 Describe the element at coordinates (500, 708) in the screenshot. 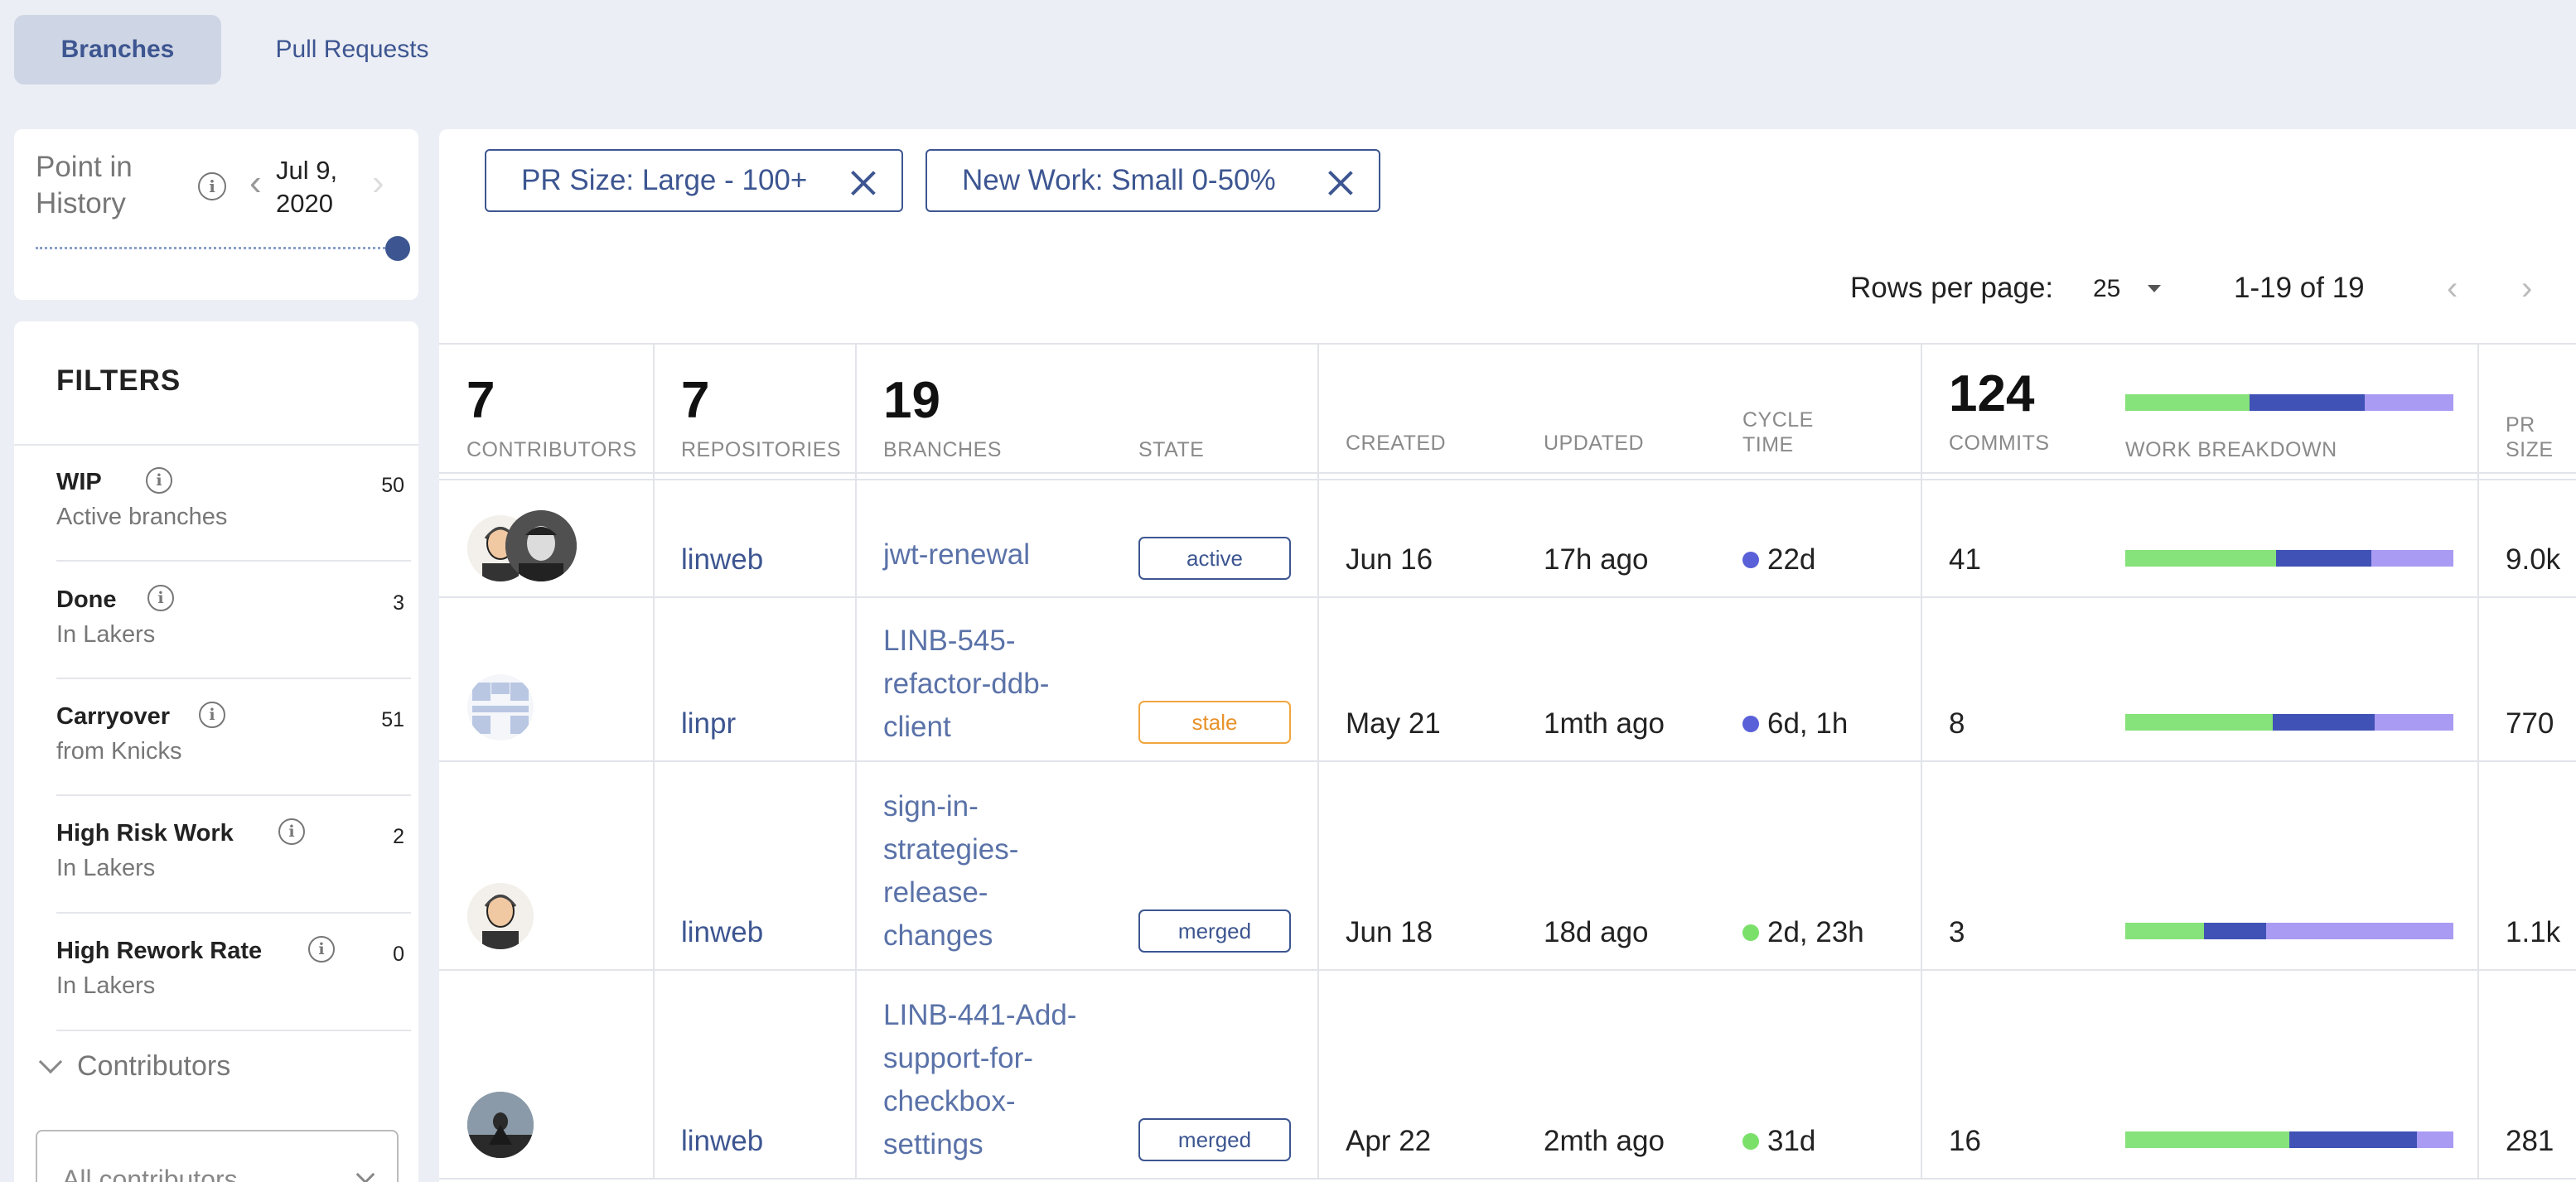

I see `identicon-avatar-icon` at that location.